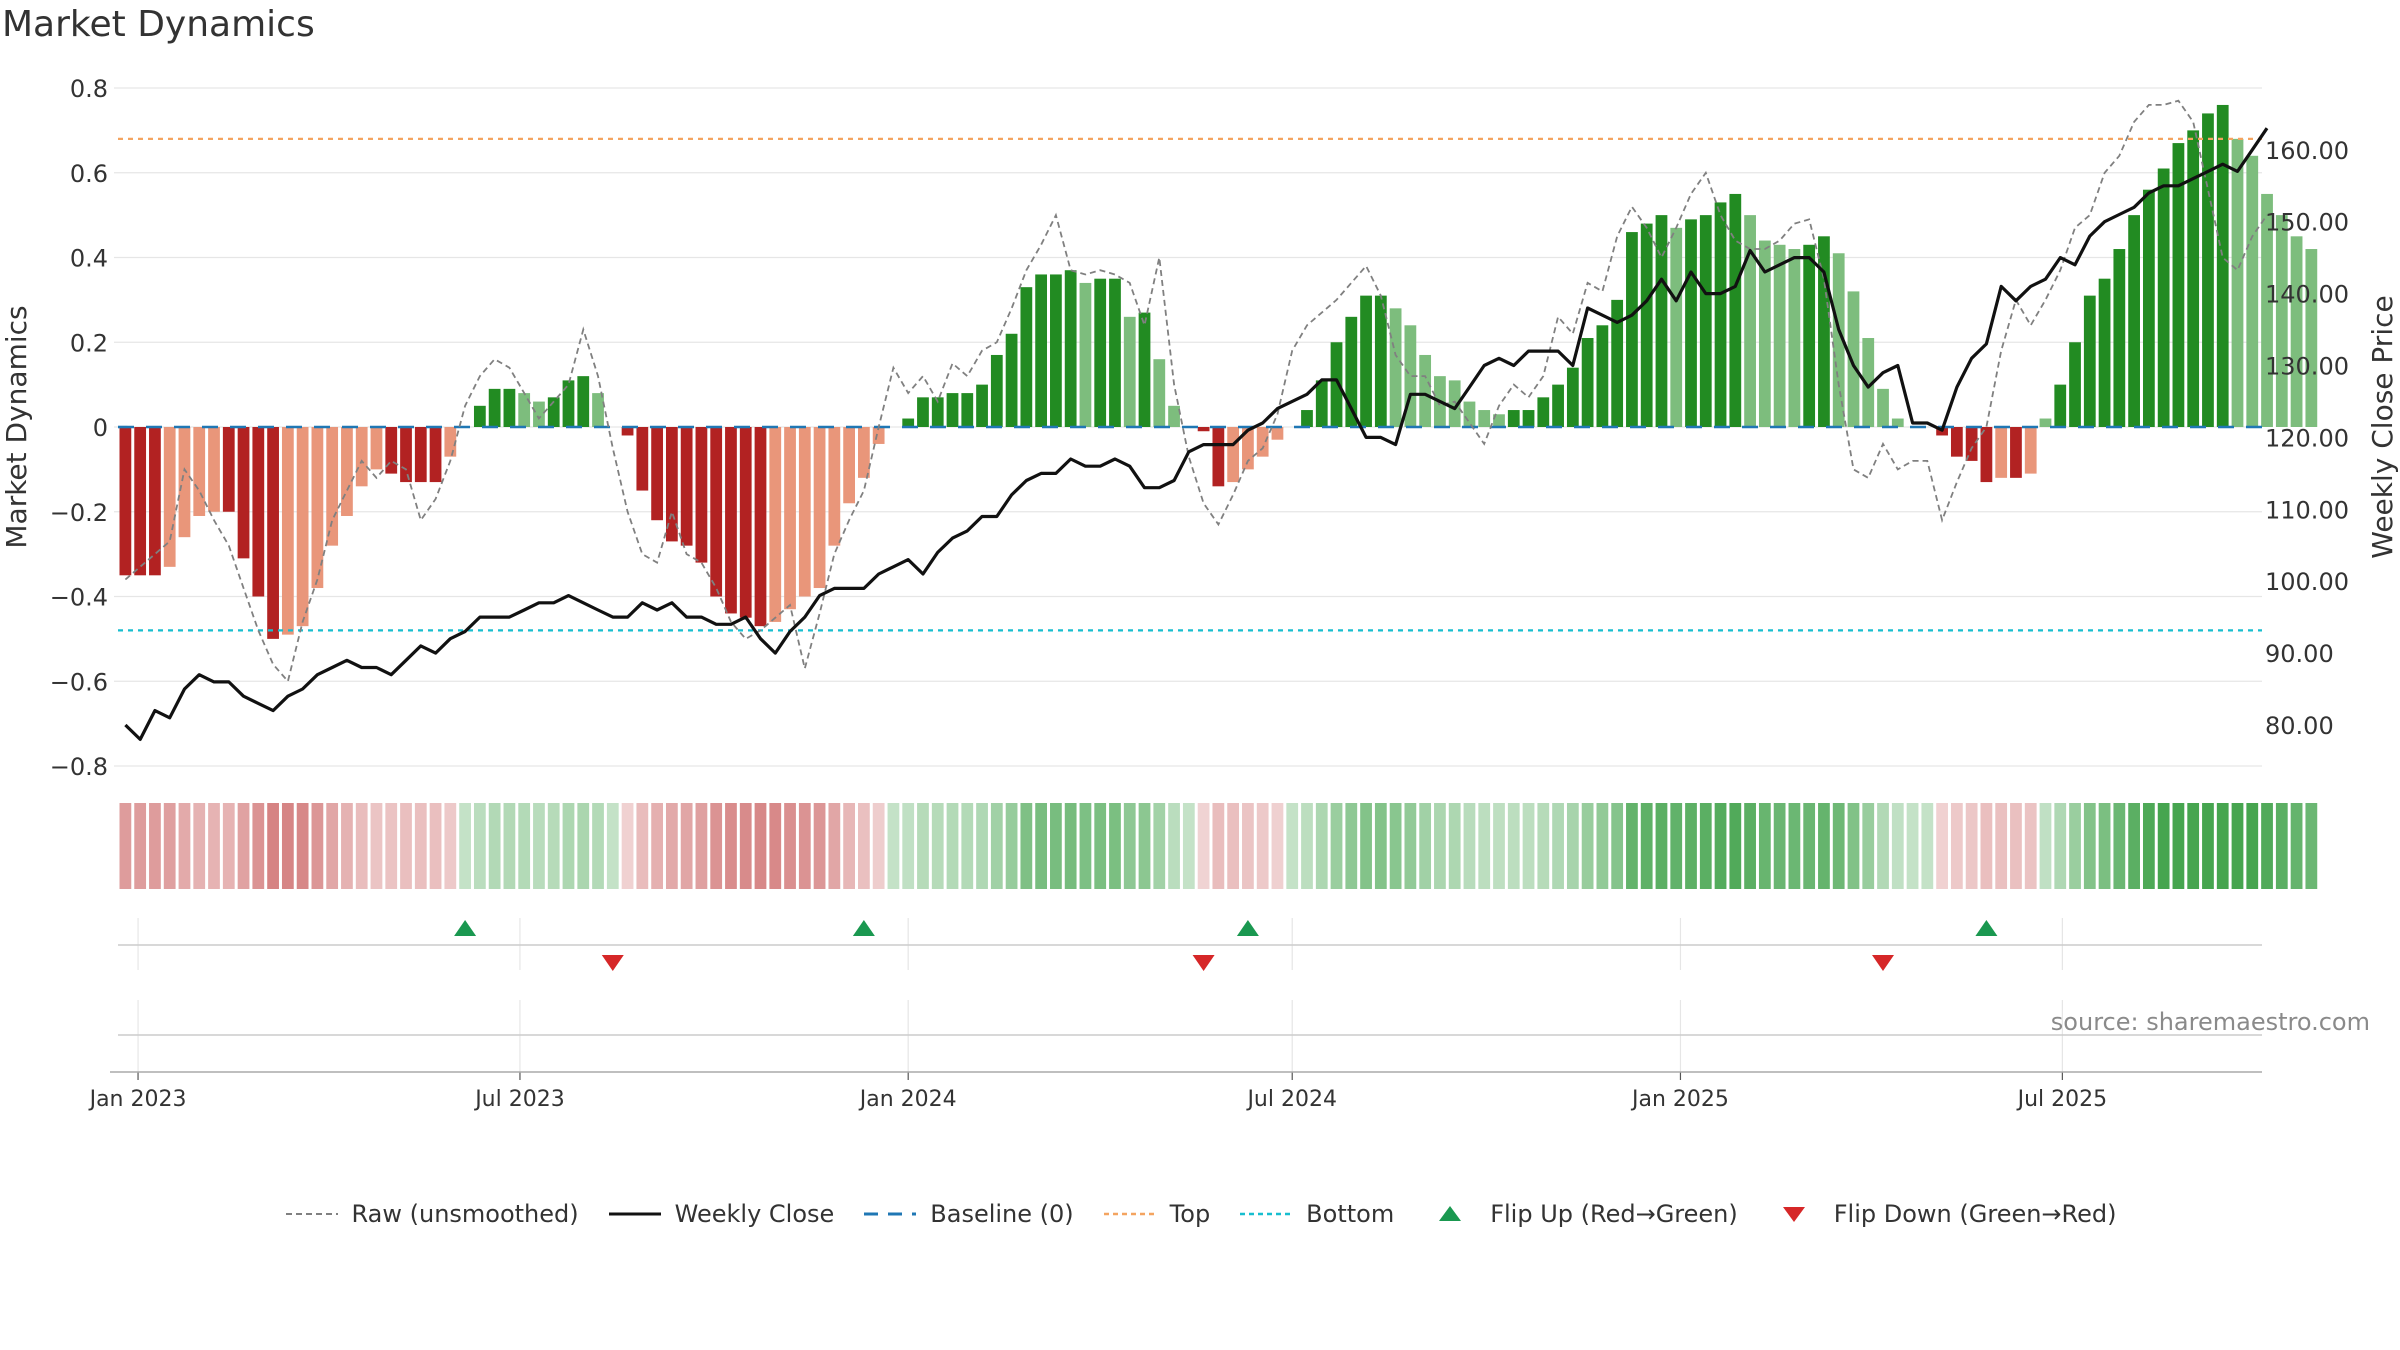  What do you see at coordinates (1129, 1214) in the screenshot?
I see `top-legend-swatch` at bounding box center [1129, 1214].